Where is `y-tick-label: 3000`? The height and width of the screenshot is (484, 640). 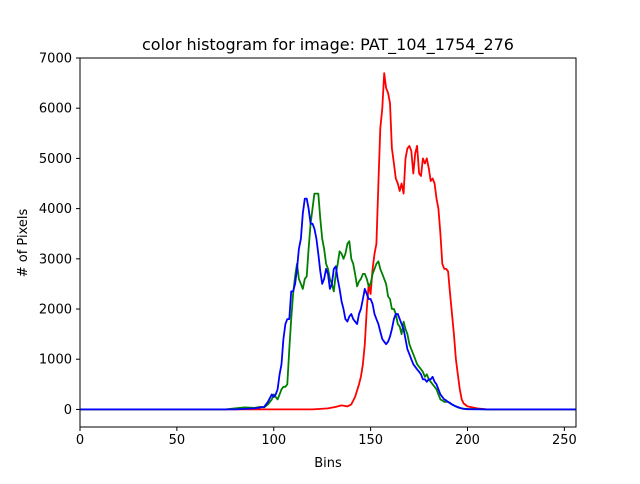
y-tick-label: 3000 is located at coordinates (55, 259).